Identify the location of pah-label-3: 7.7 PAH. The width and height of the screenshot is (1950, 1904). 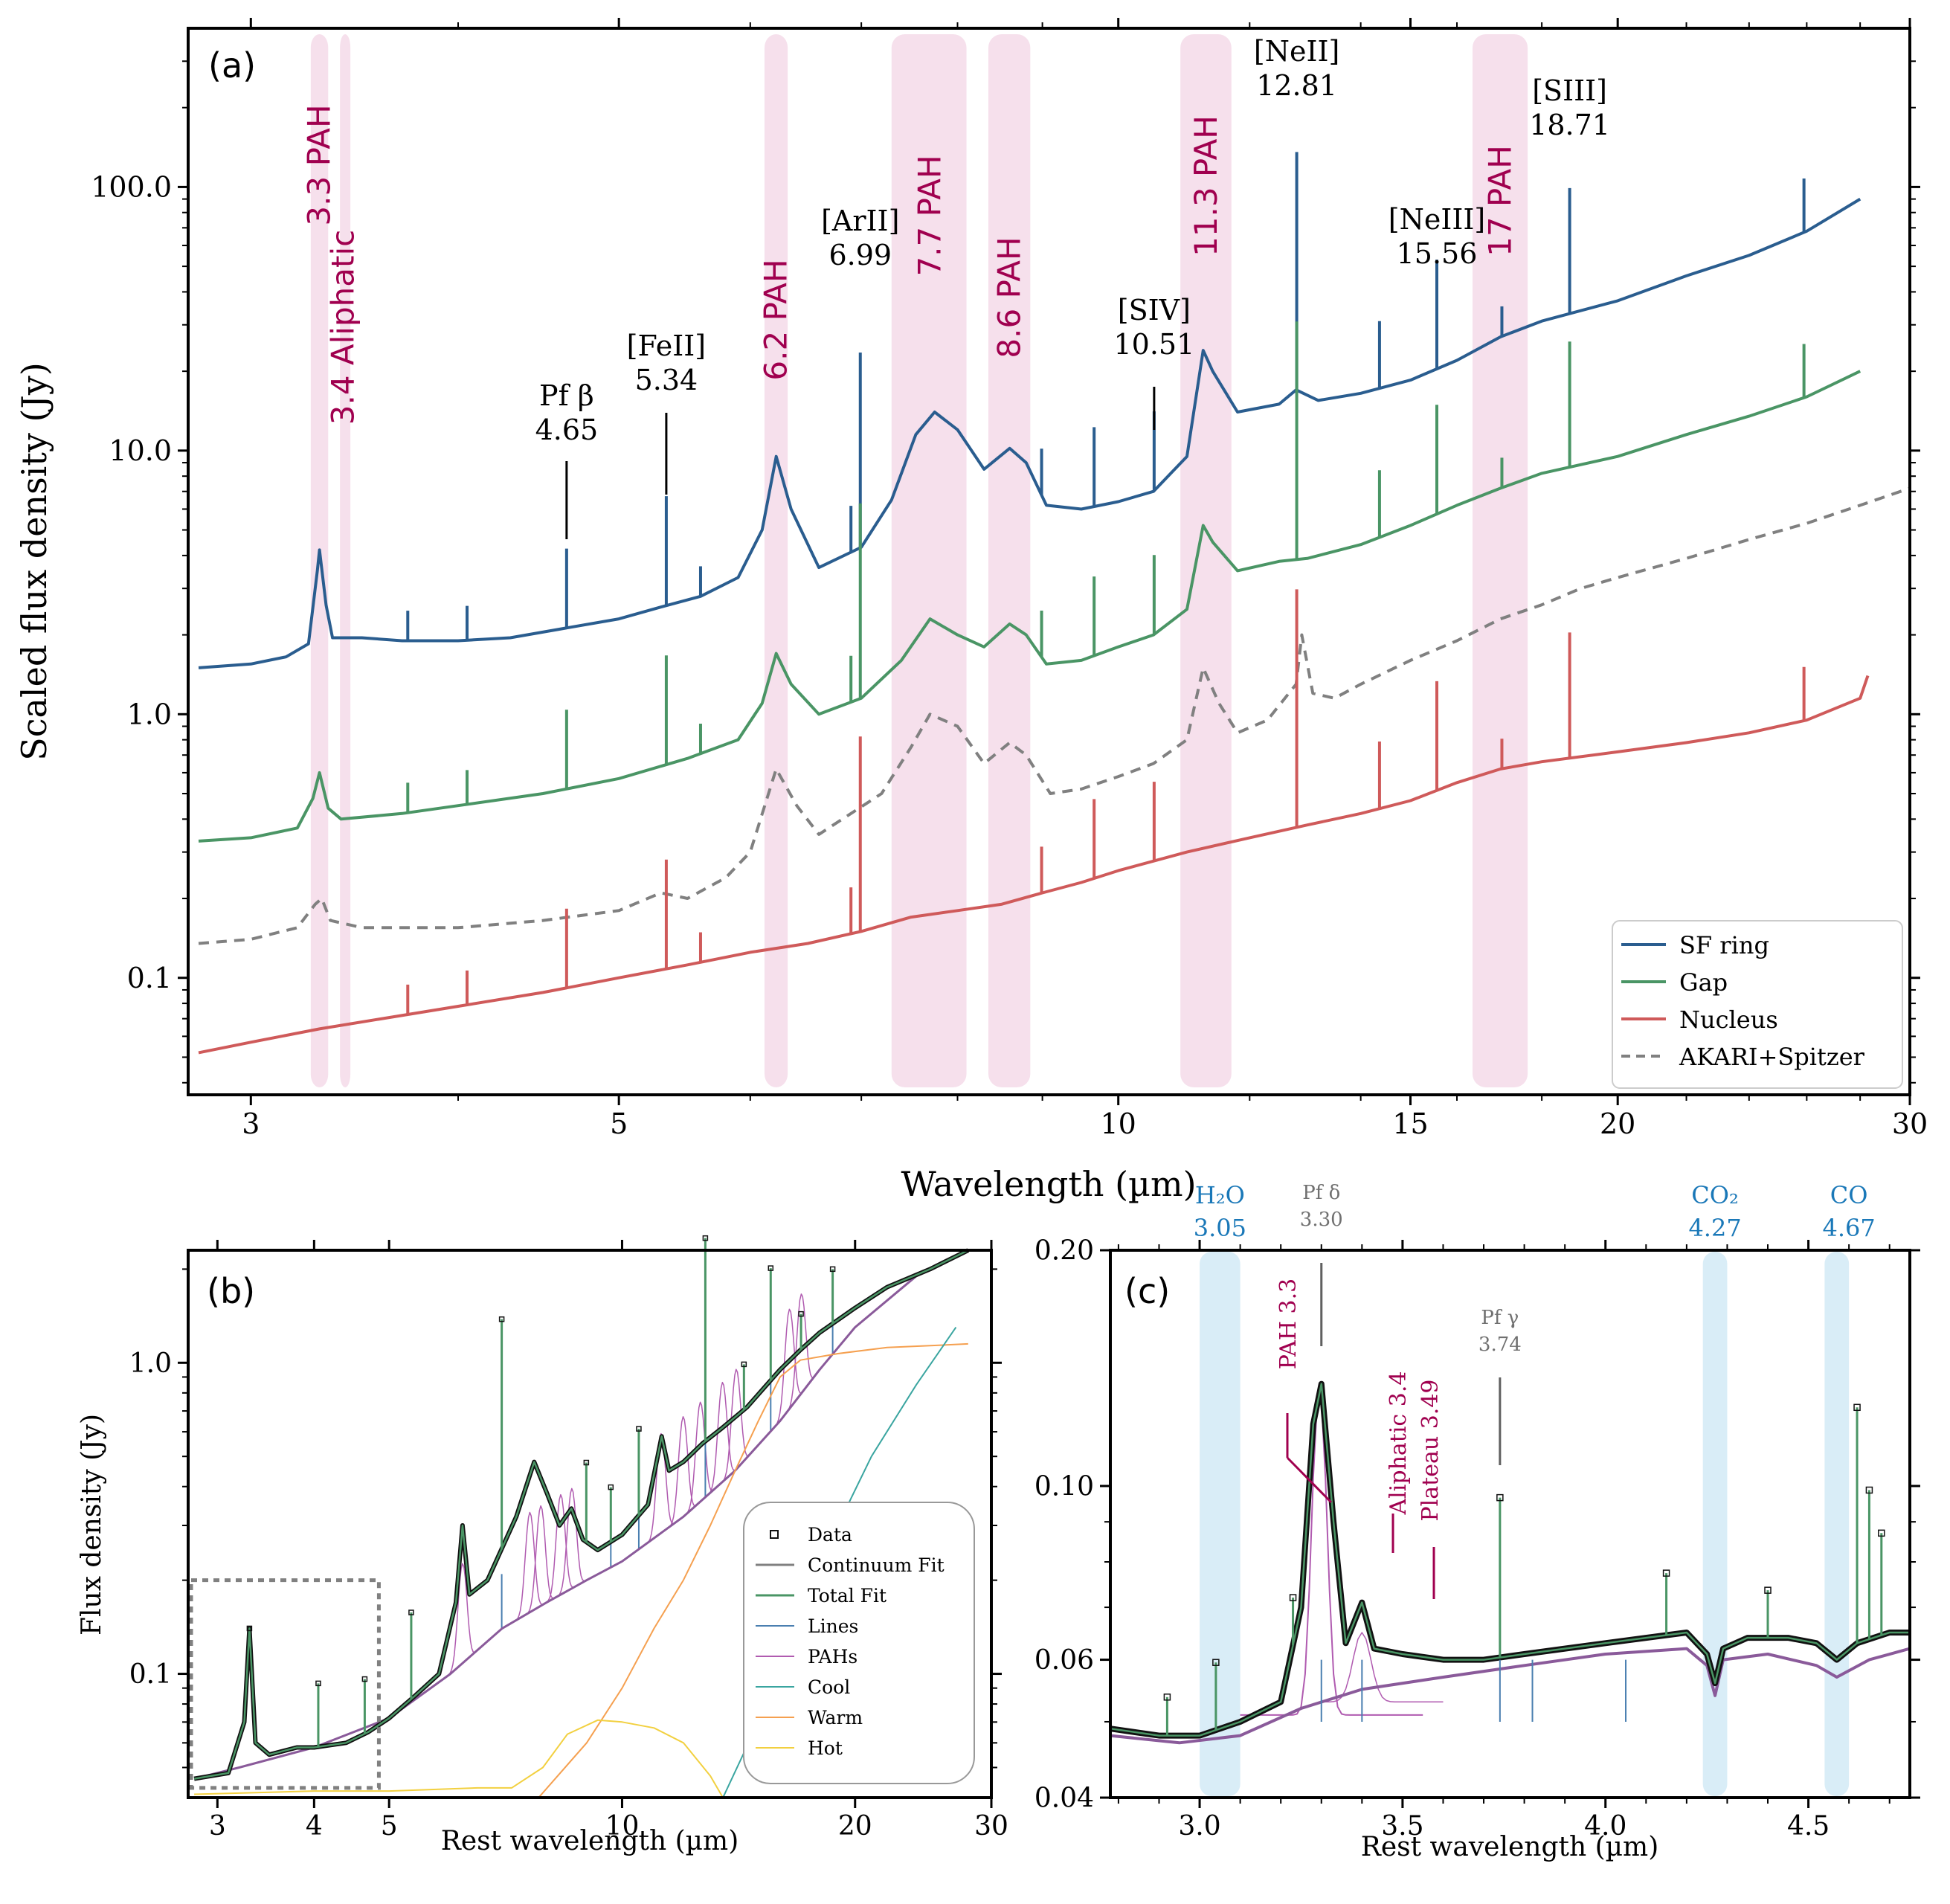
(929, 216).